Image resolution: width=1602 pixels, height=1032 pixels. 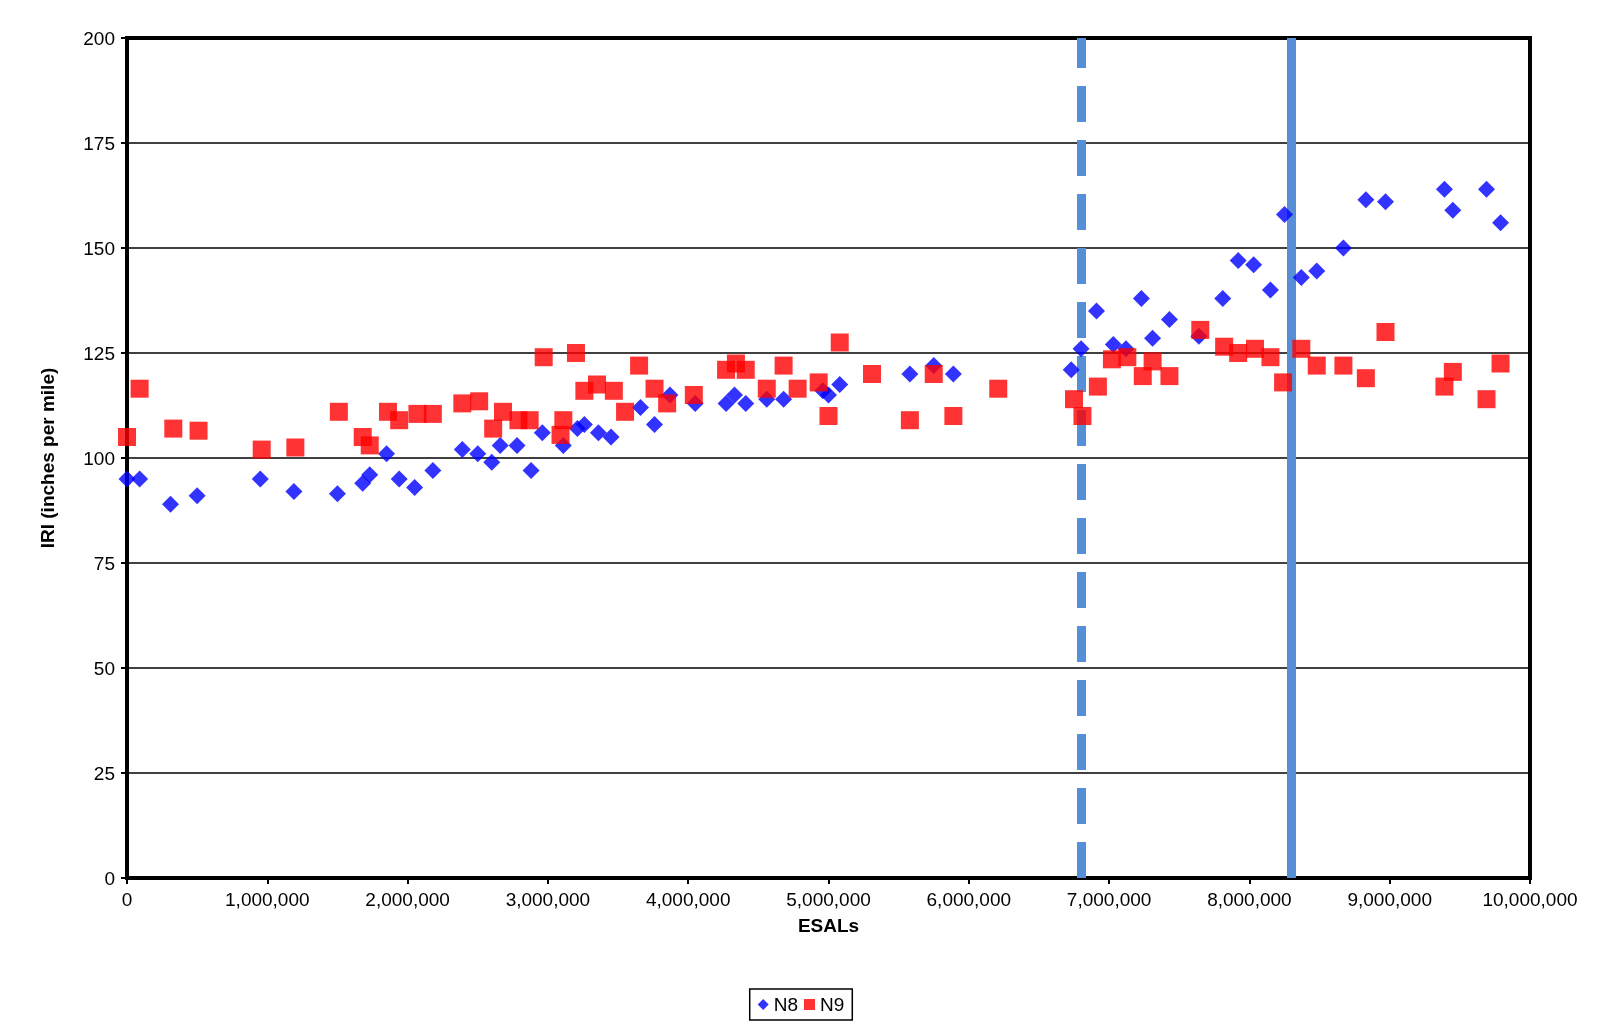 What do you see at coordinates (1530, 899) in the screenshot?
I see `x-tick-label: 10,000,000` at bounding box center [1530, 899].